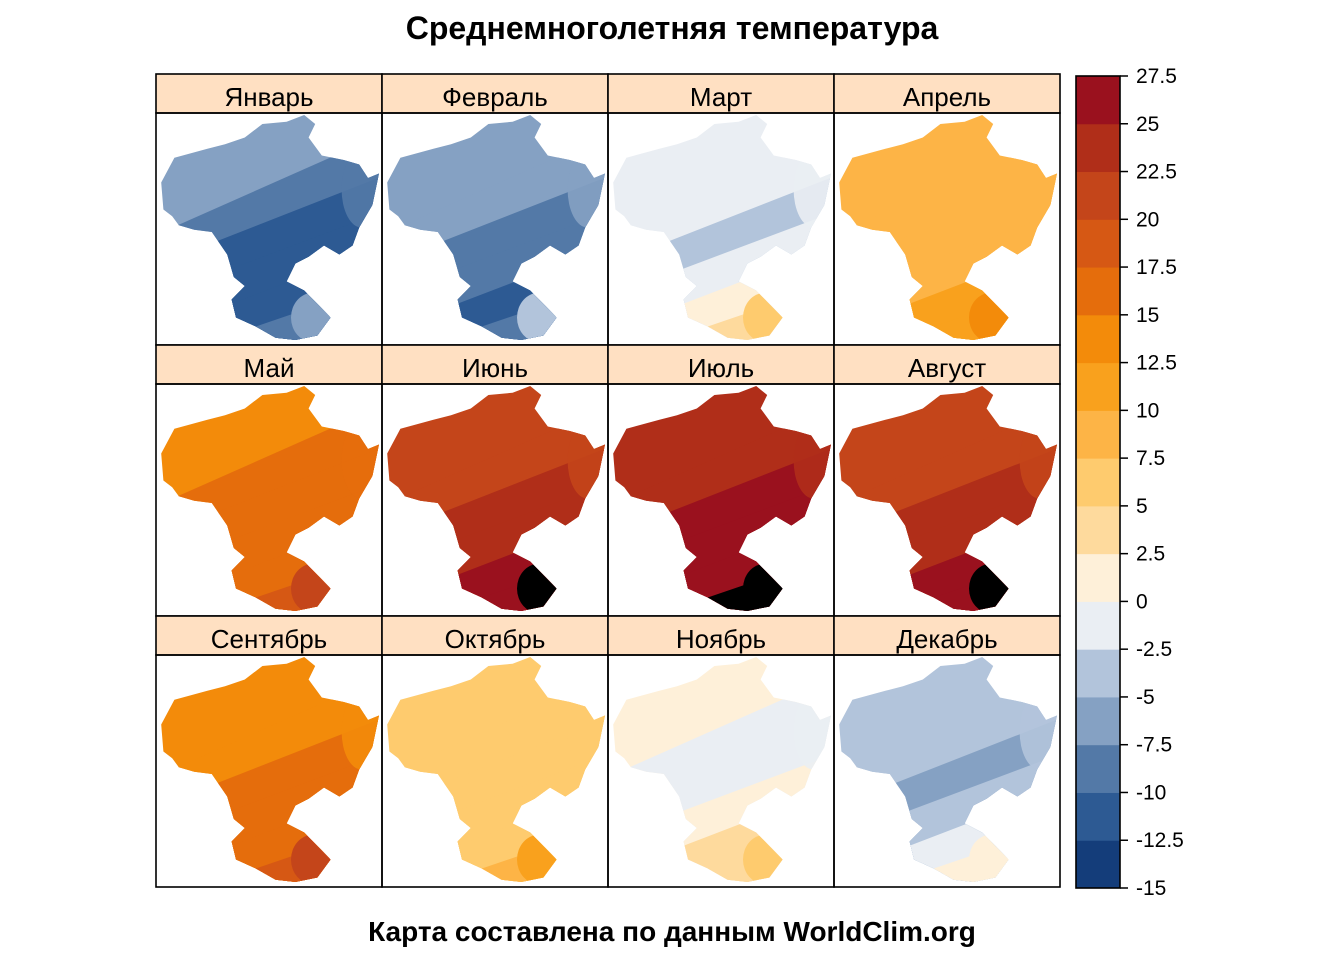  What do you see at coordinates (721, 480) in the screenshot?
I see `map-panel: Июль` at bounding box center [721, 480].